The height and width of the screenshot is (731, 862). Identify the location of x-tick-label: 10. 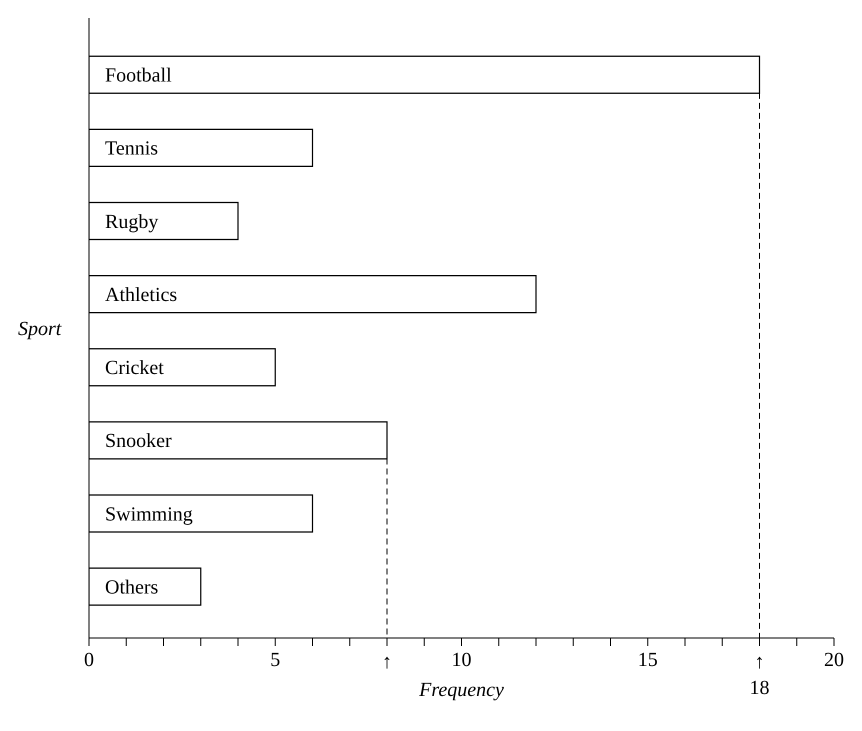
(462, 660).